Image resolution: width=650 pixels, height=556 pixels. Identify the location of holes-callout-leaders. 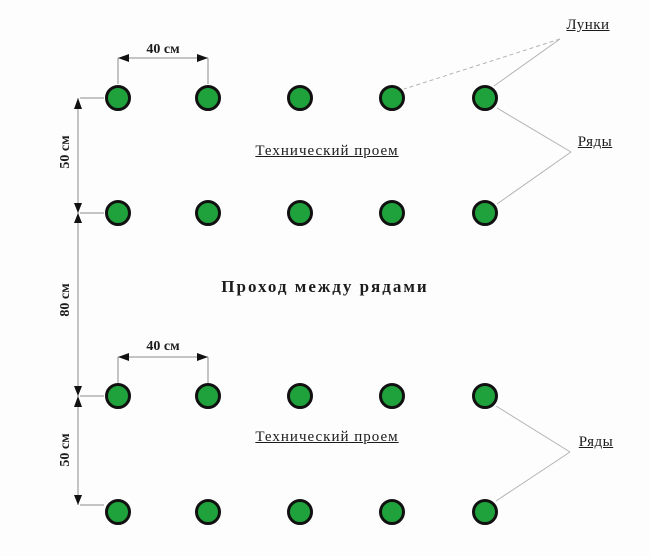
(482, 64).